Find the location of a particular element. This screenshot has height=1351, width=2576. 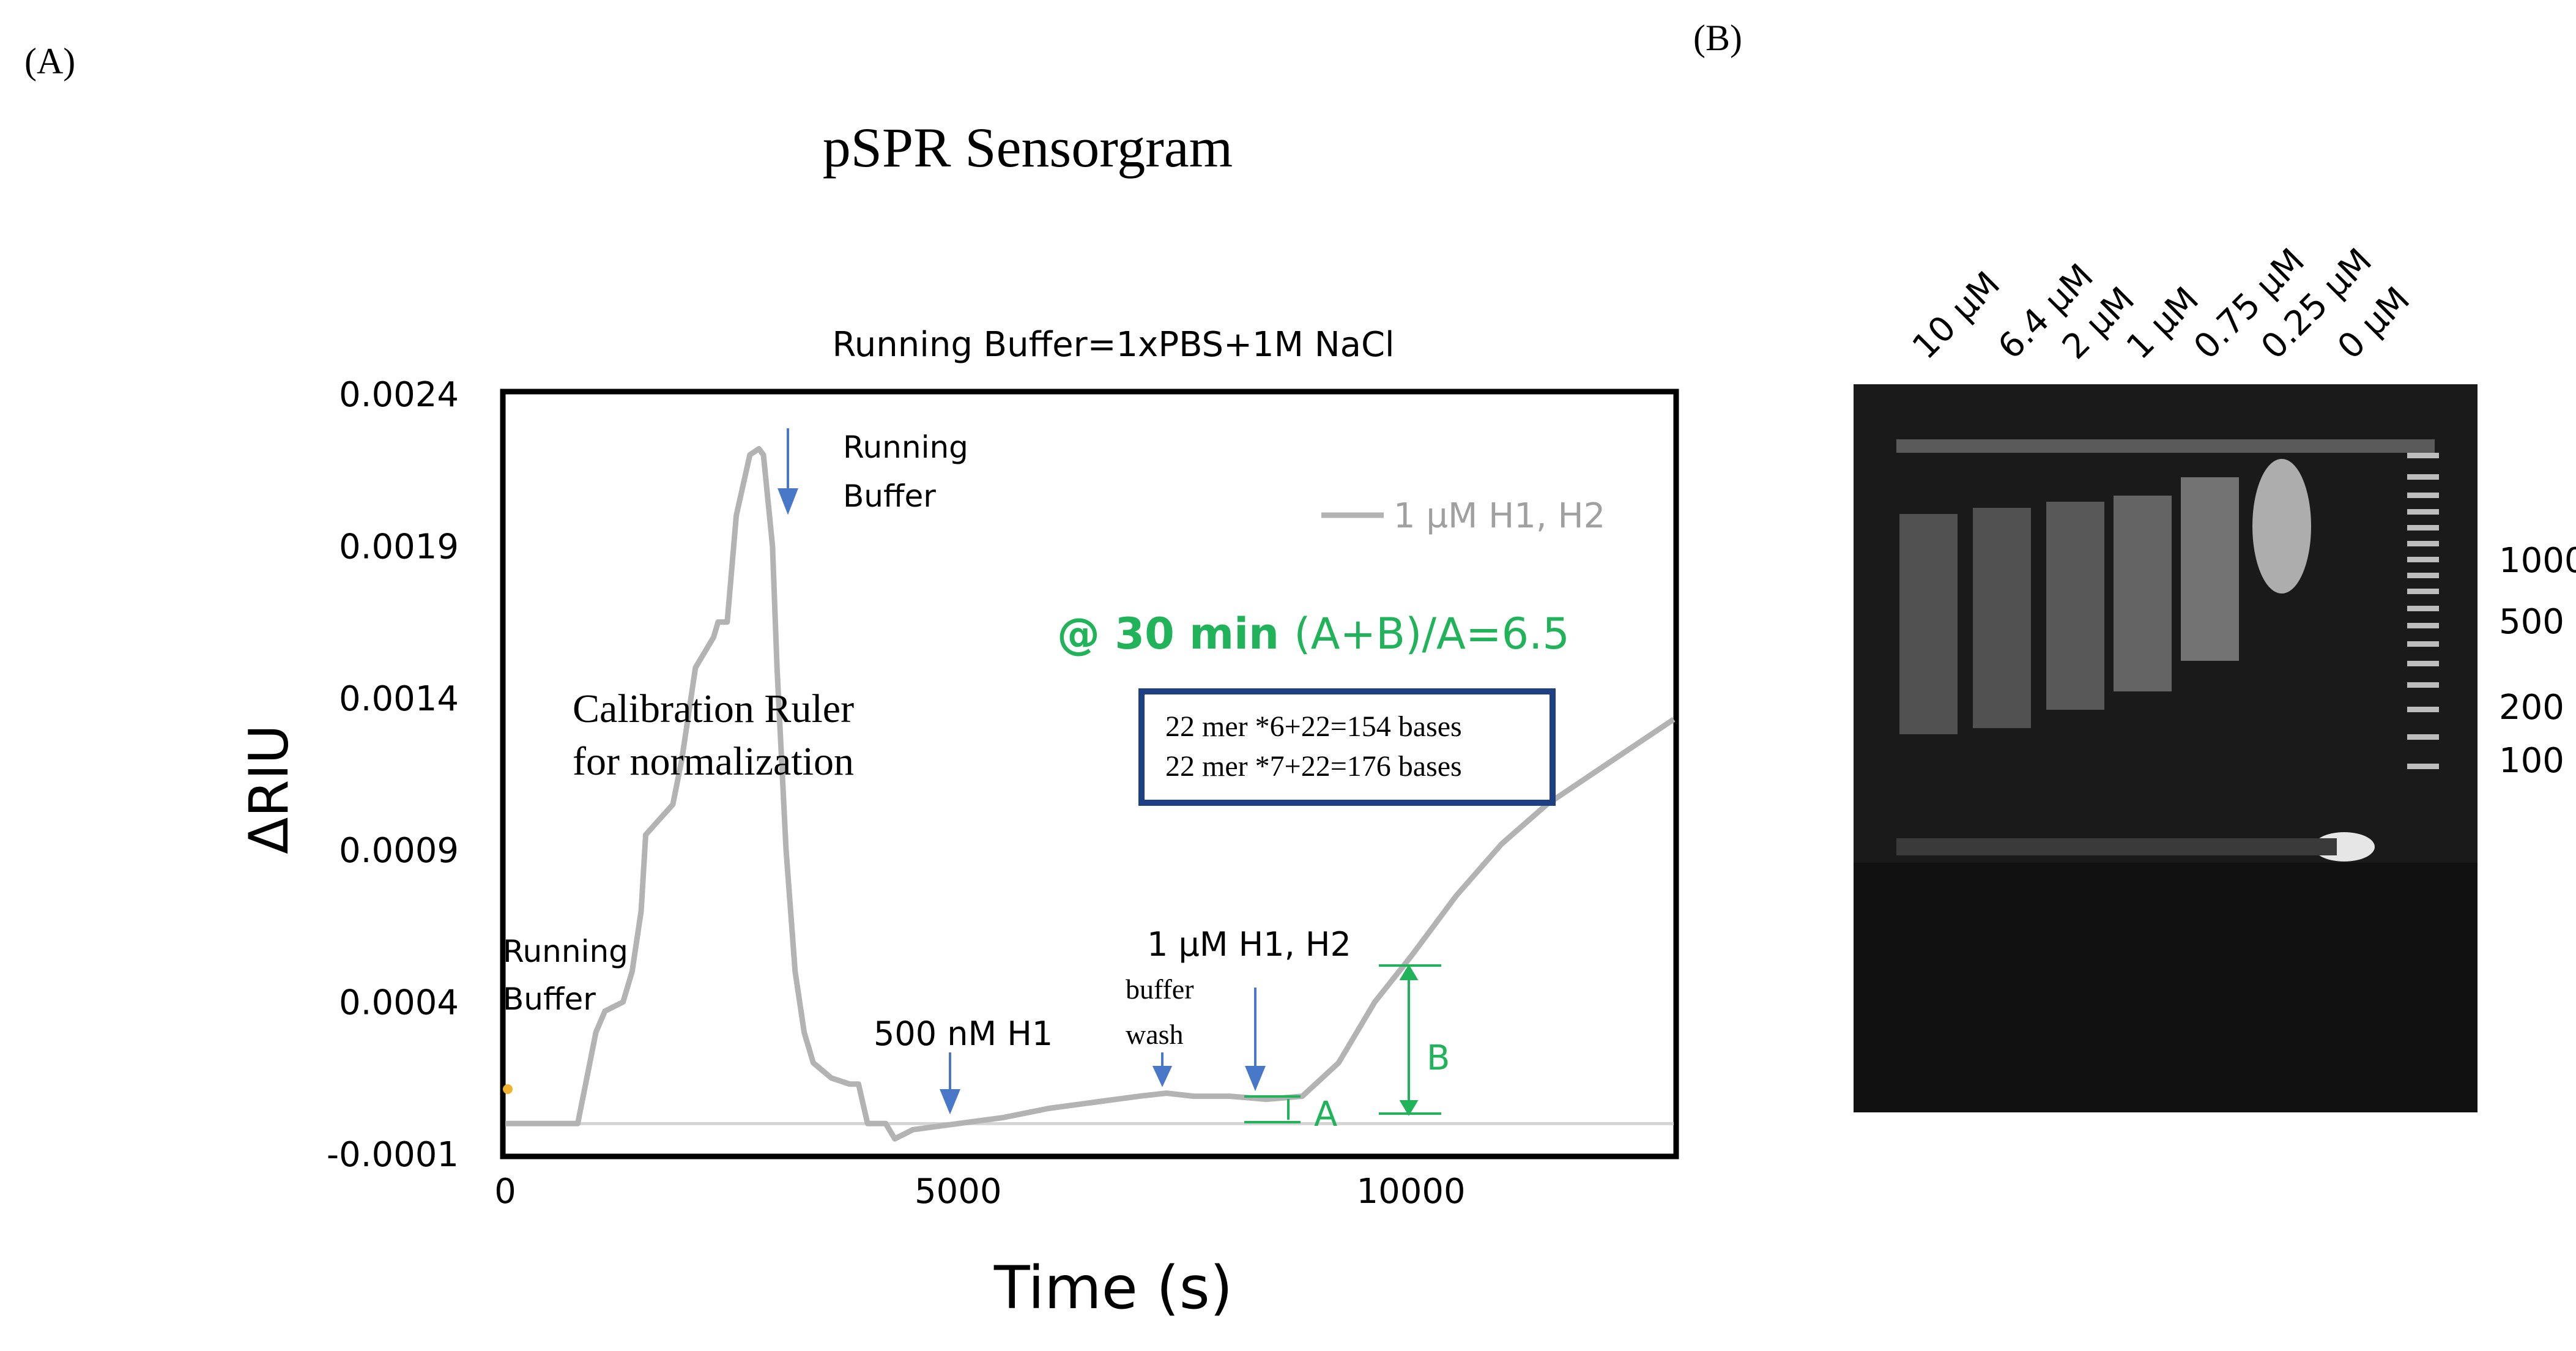

panel-b-label: (B) is located at coordinates (1717, 38).